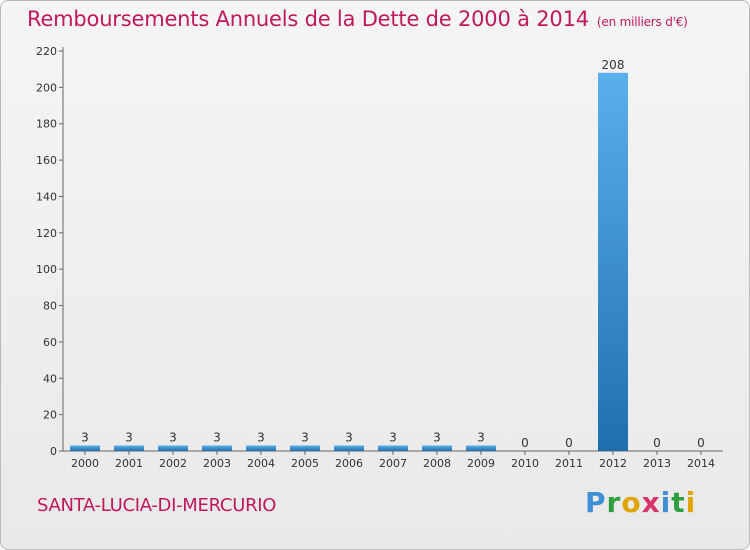 The width and height of the screenshot is (750, 550). What do you see at coordinates (46, 233) in the screenshot?
I see `y-tick-label: 120` at bounding box center [46, 233].